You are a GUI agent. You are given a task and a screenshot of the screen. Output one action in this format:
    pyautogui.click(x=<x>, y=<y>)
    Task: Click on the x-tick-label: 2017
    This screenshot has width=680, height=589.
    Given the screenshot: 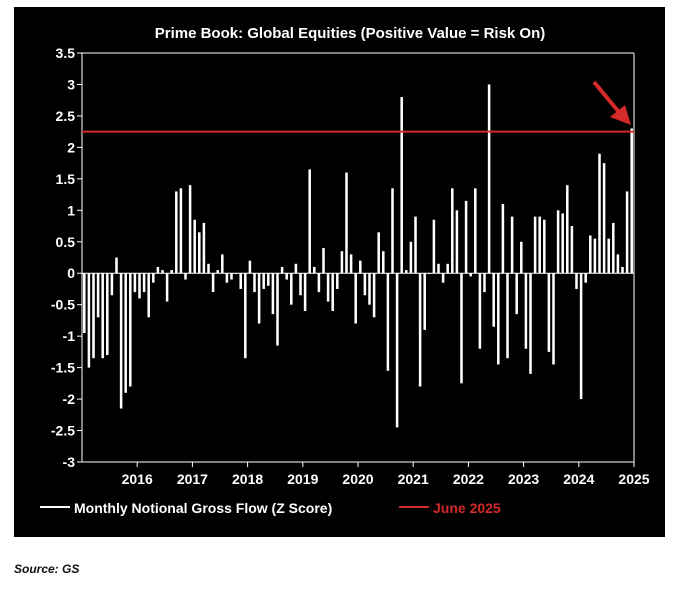 What is the action you would take?
    pyautogui.click(x=192, y=479)
    